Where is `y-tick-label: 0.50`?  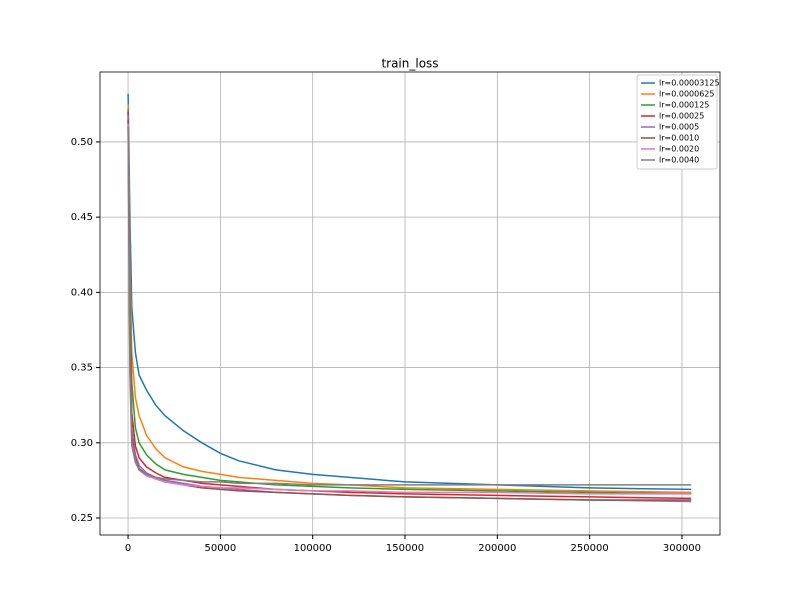 y-tick-label: 0.50 is located at coordinates (82, 142).